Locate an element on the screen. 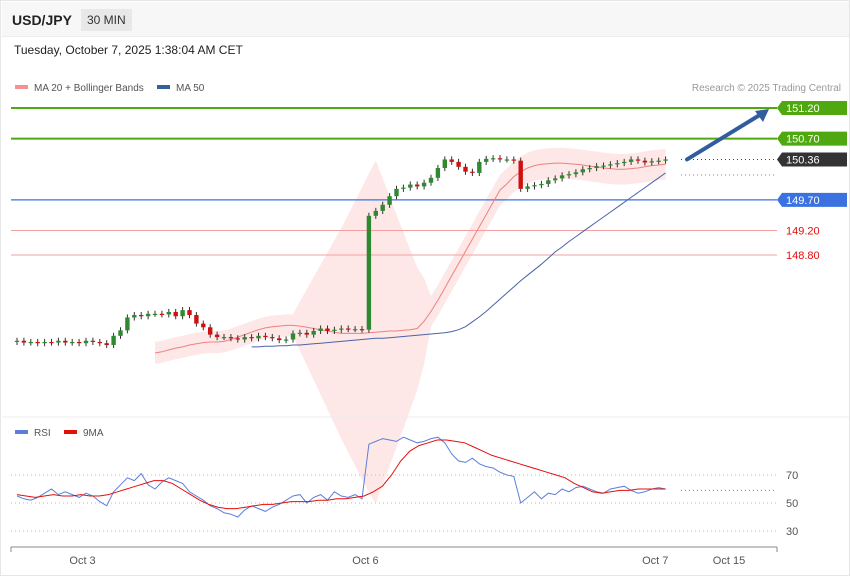 This screenshot has height=576, width=850. rsi-level-label: 70 is located at coordinates (792, 476).